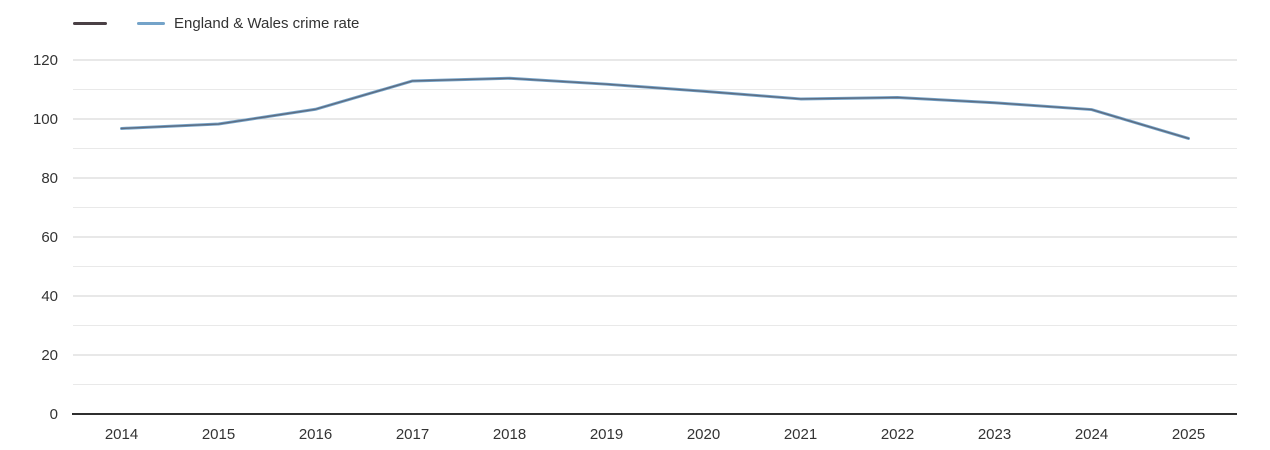  I want to click on location-series-swatch, so click(90, 23).